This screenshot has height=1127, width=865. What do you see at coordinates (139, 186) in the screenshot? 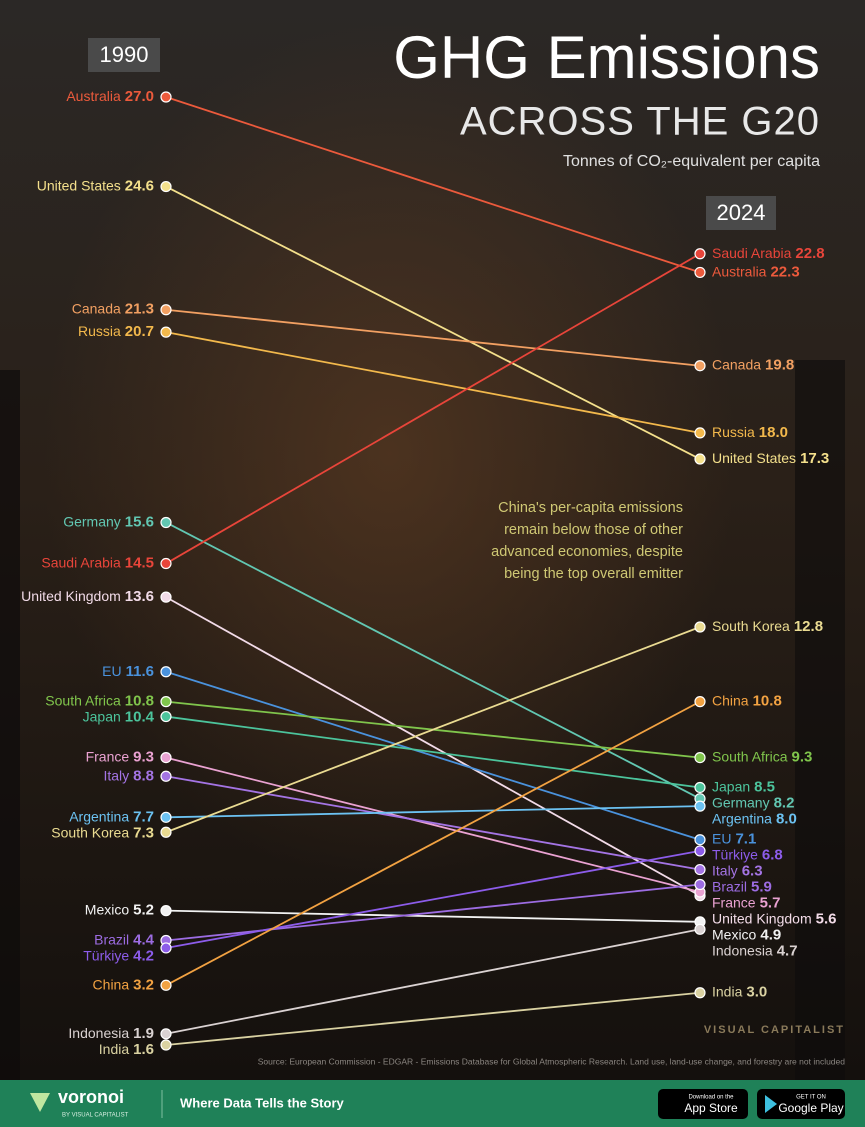
I see `value-label: 24.6` at bounding box center [139, 186].